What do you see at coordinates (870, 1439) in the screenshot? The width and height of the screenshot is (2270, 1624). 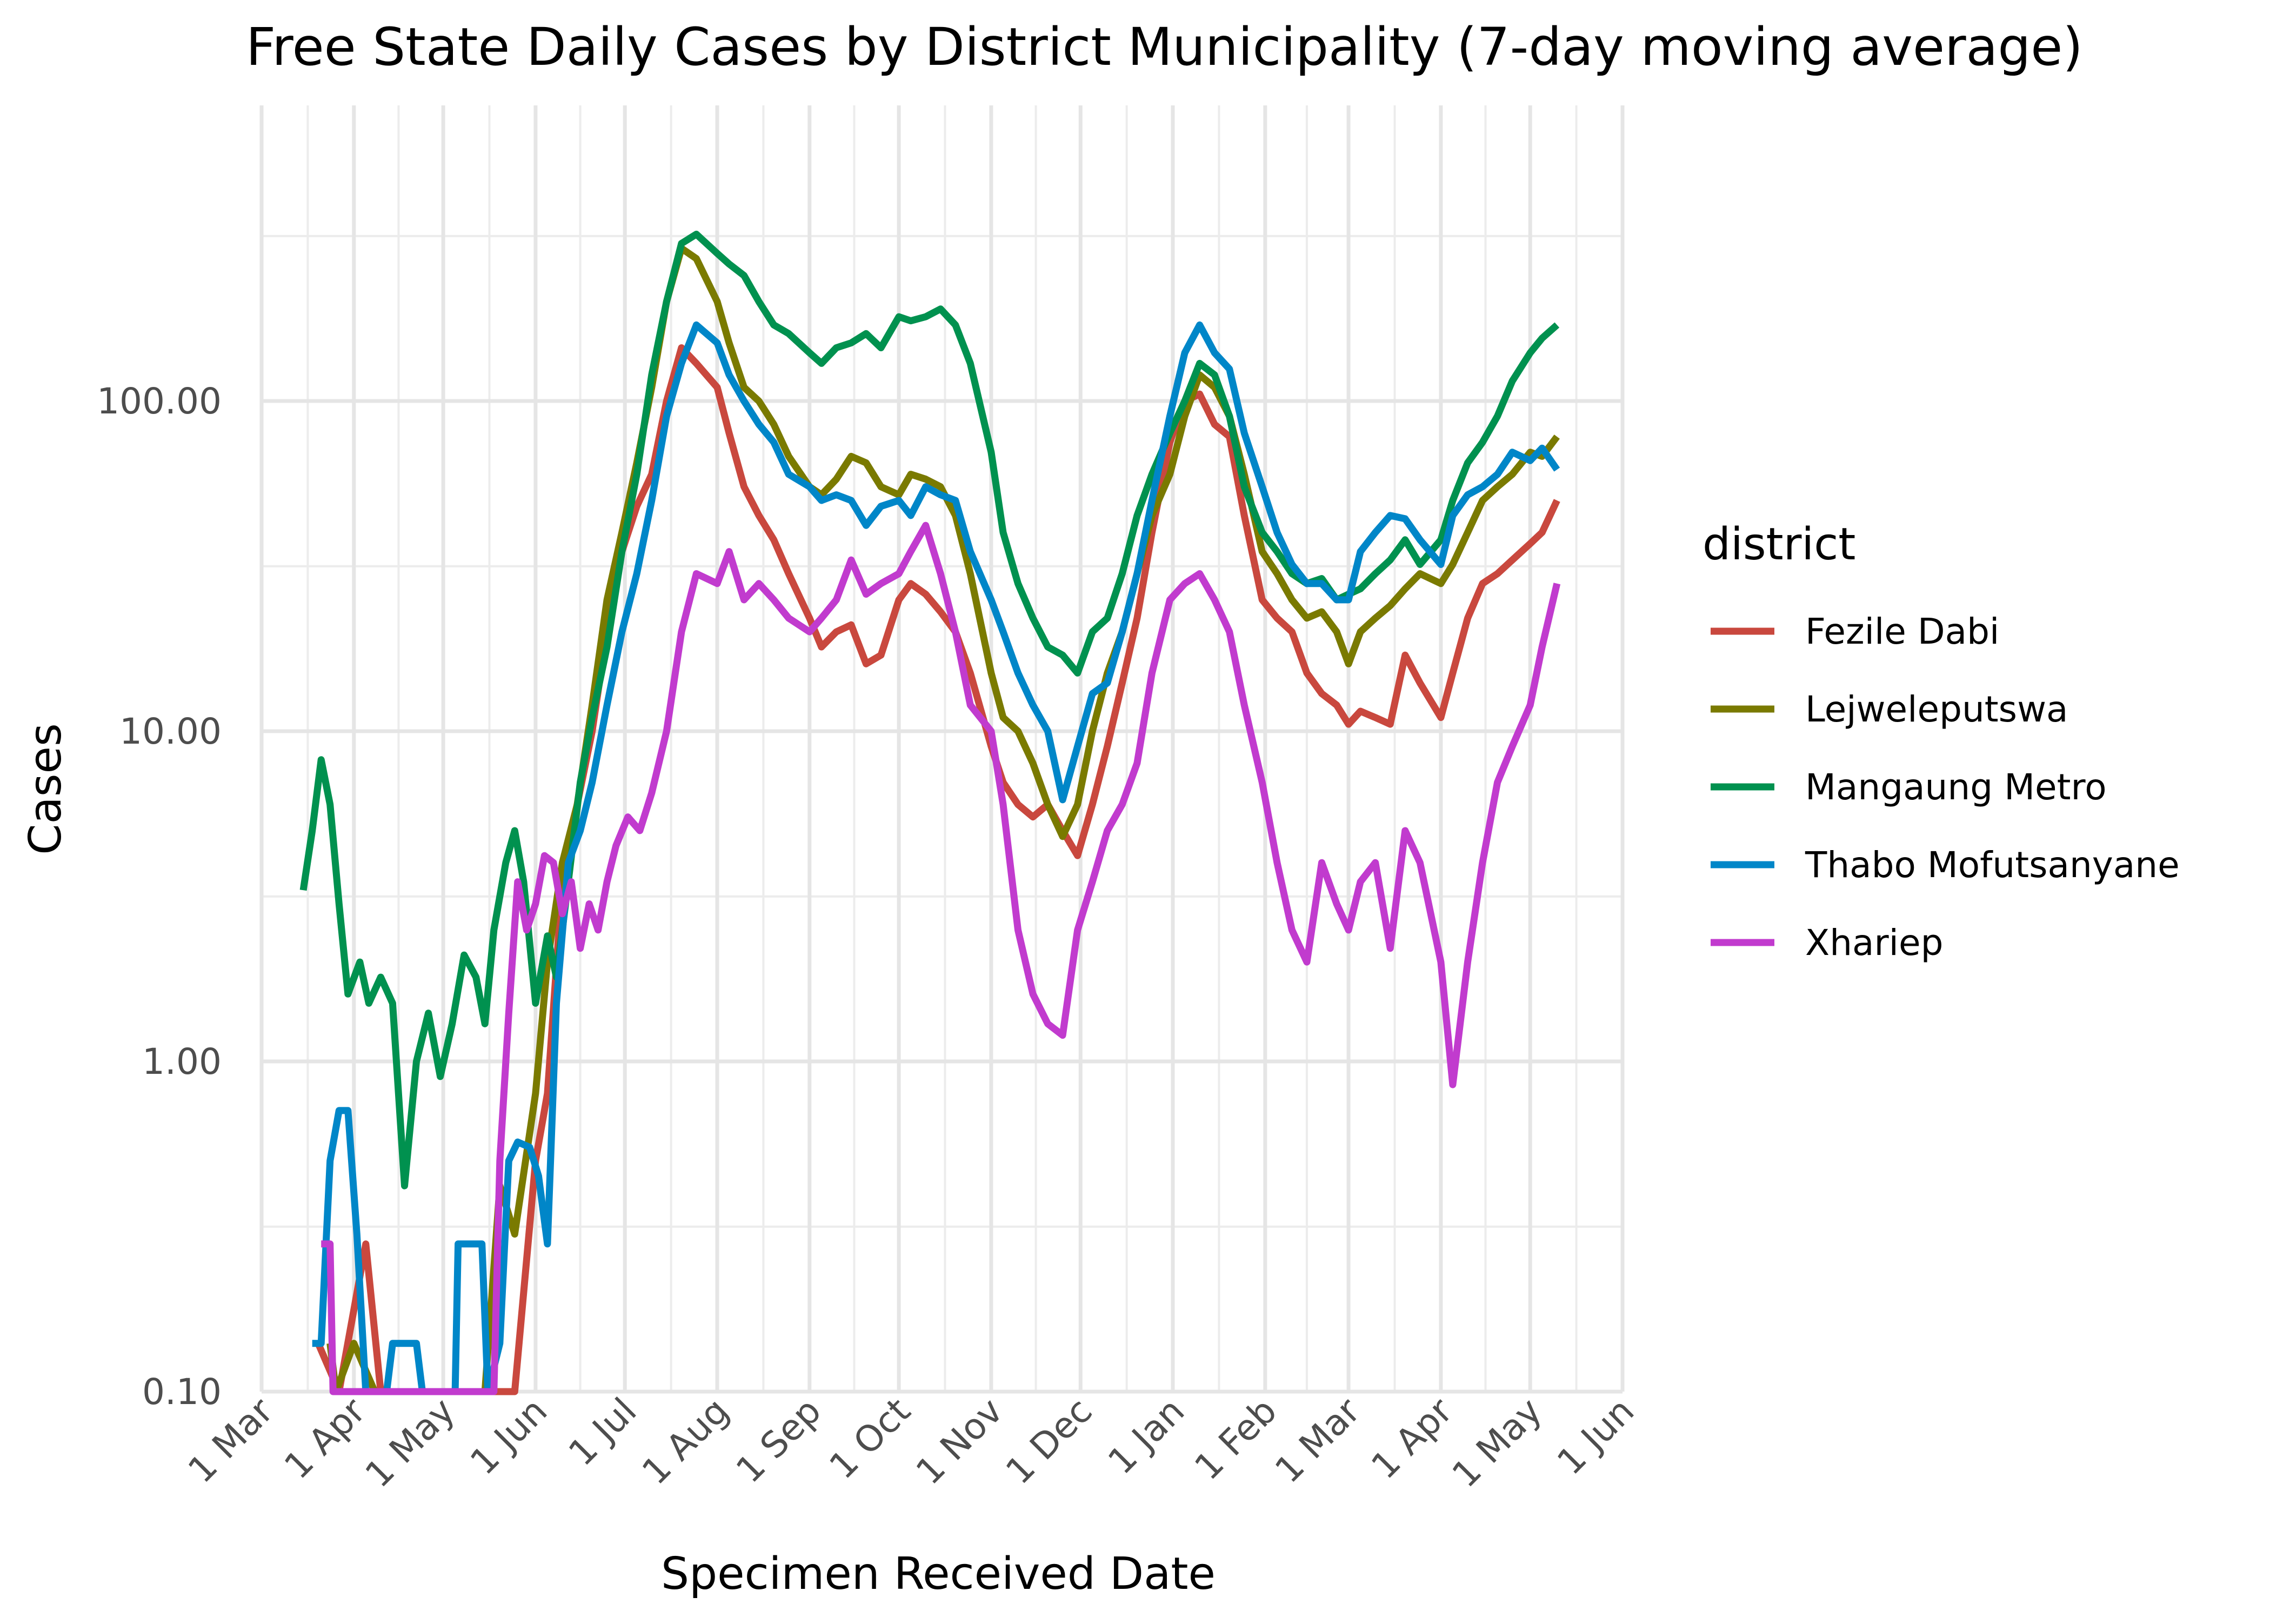 I see `x-tick-label: 1 Oct` at bounding box center [870, 1439].